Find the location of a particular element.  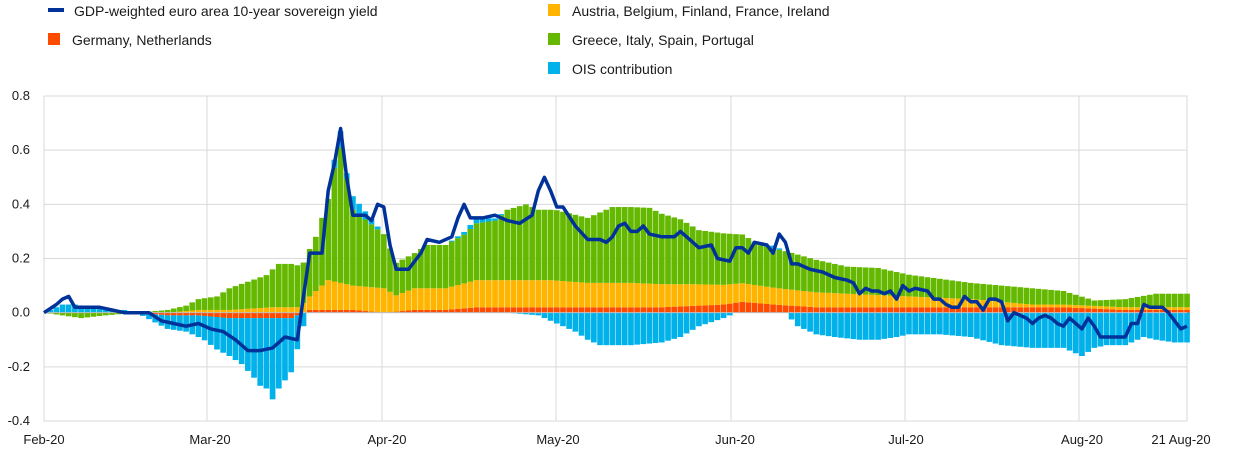

x-tick-label: Jun-20 is located at coordinates (735, 439).